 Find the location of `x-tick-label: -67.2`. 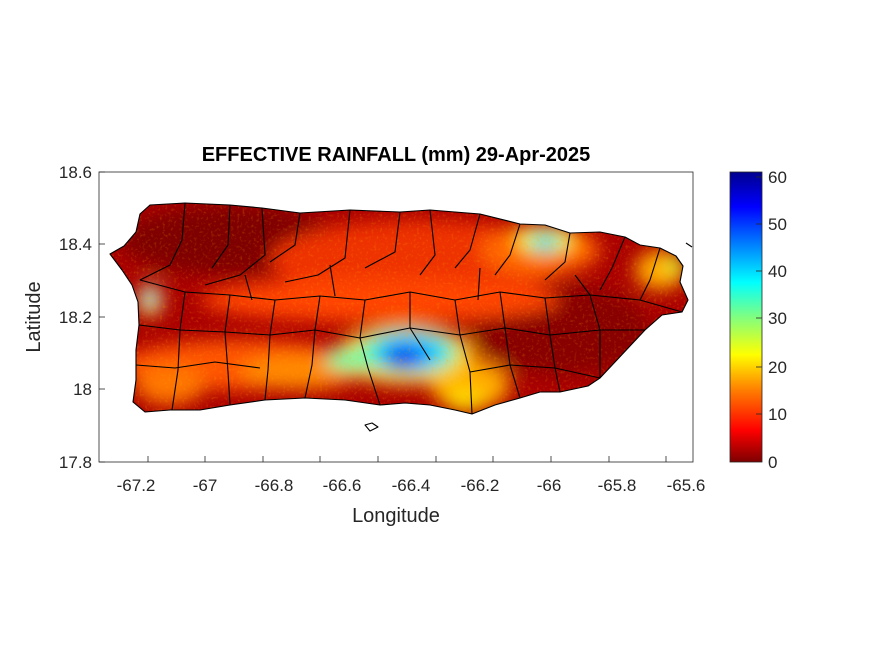

x-tick-label: -67.2 is located at coordinates (136, 485).